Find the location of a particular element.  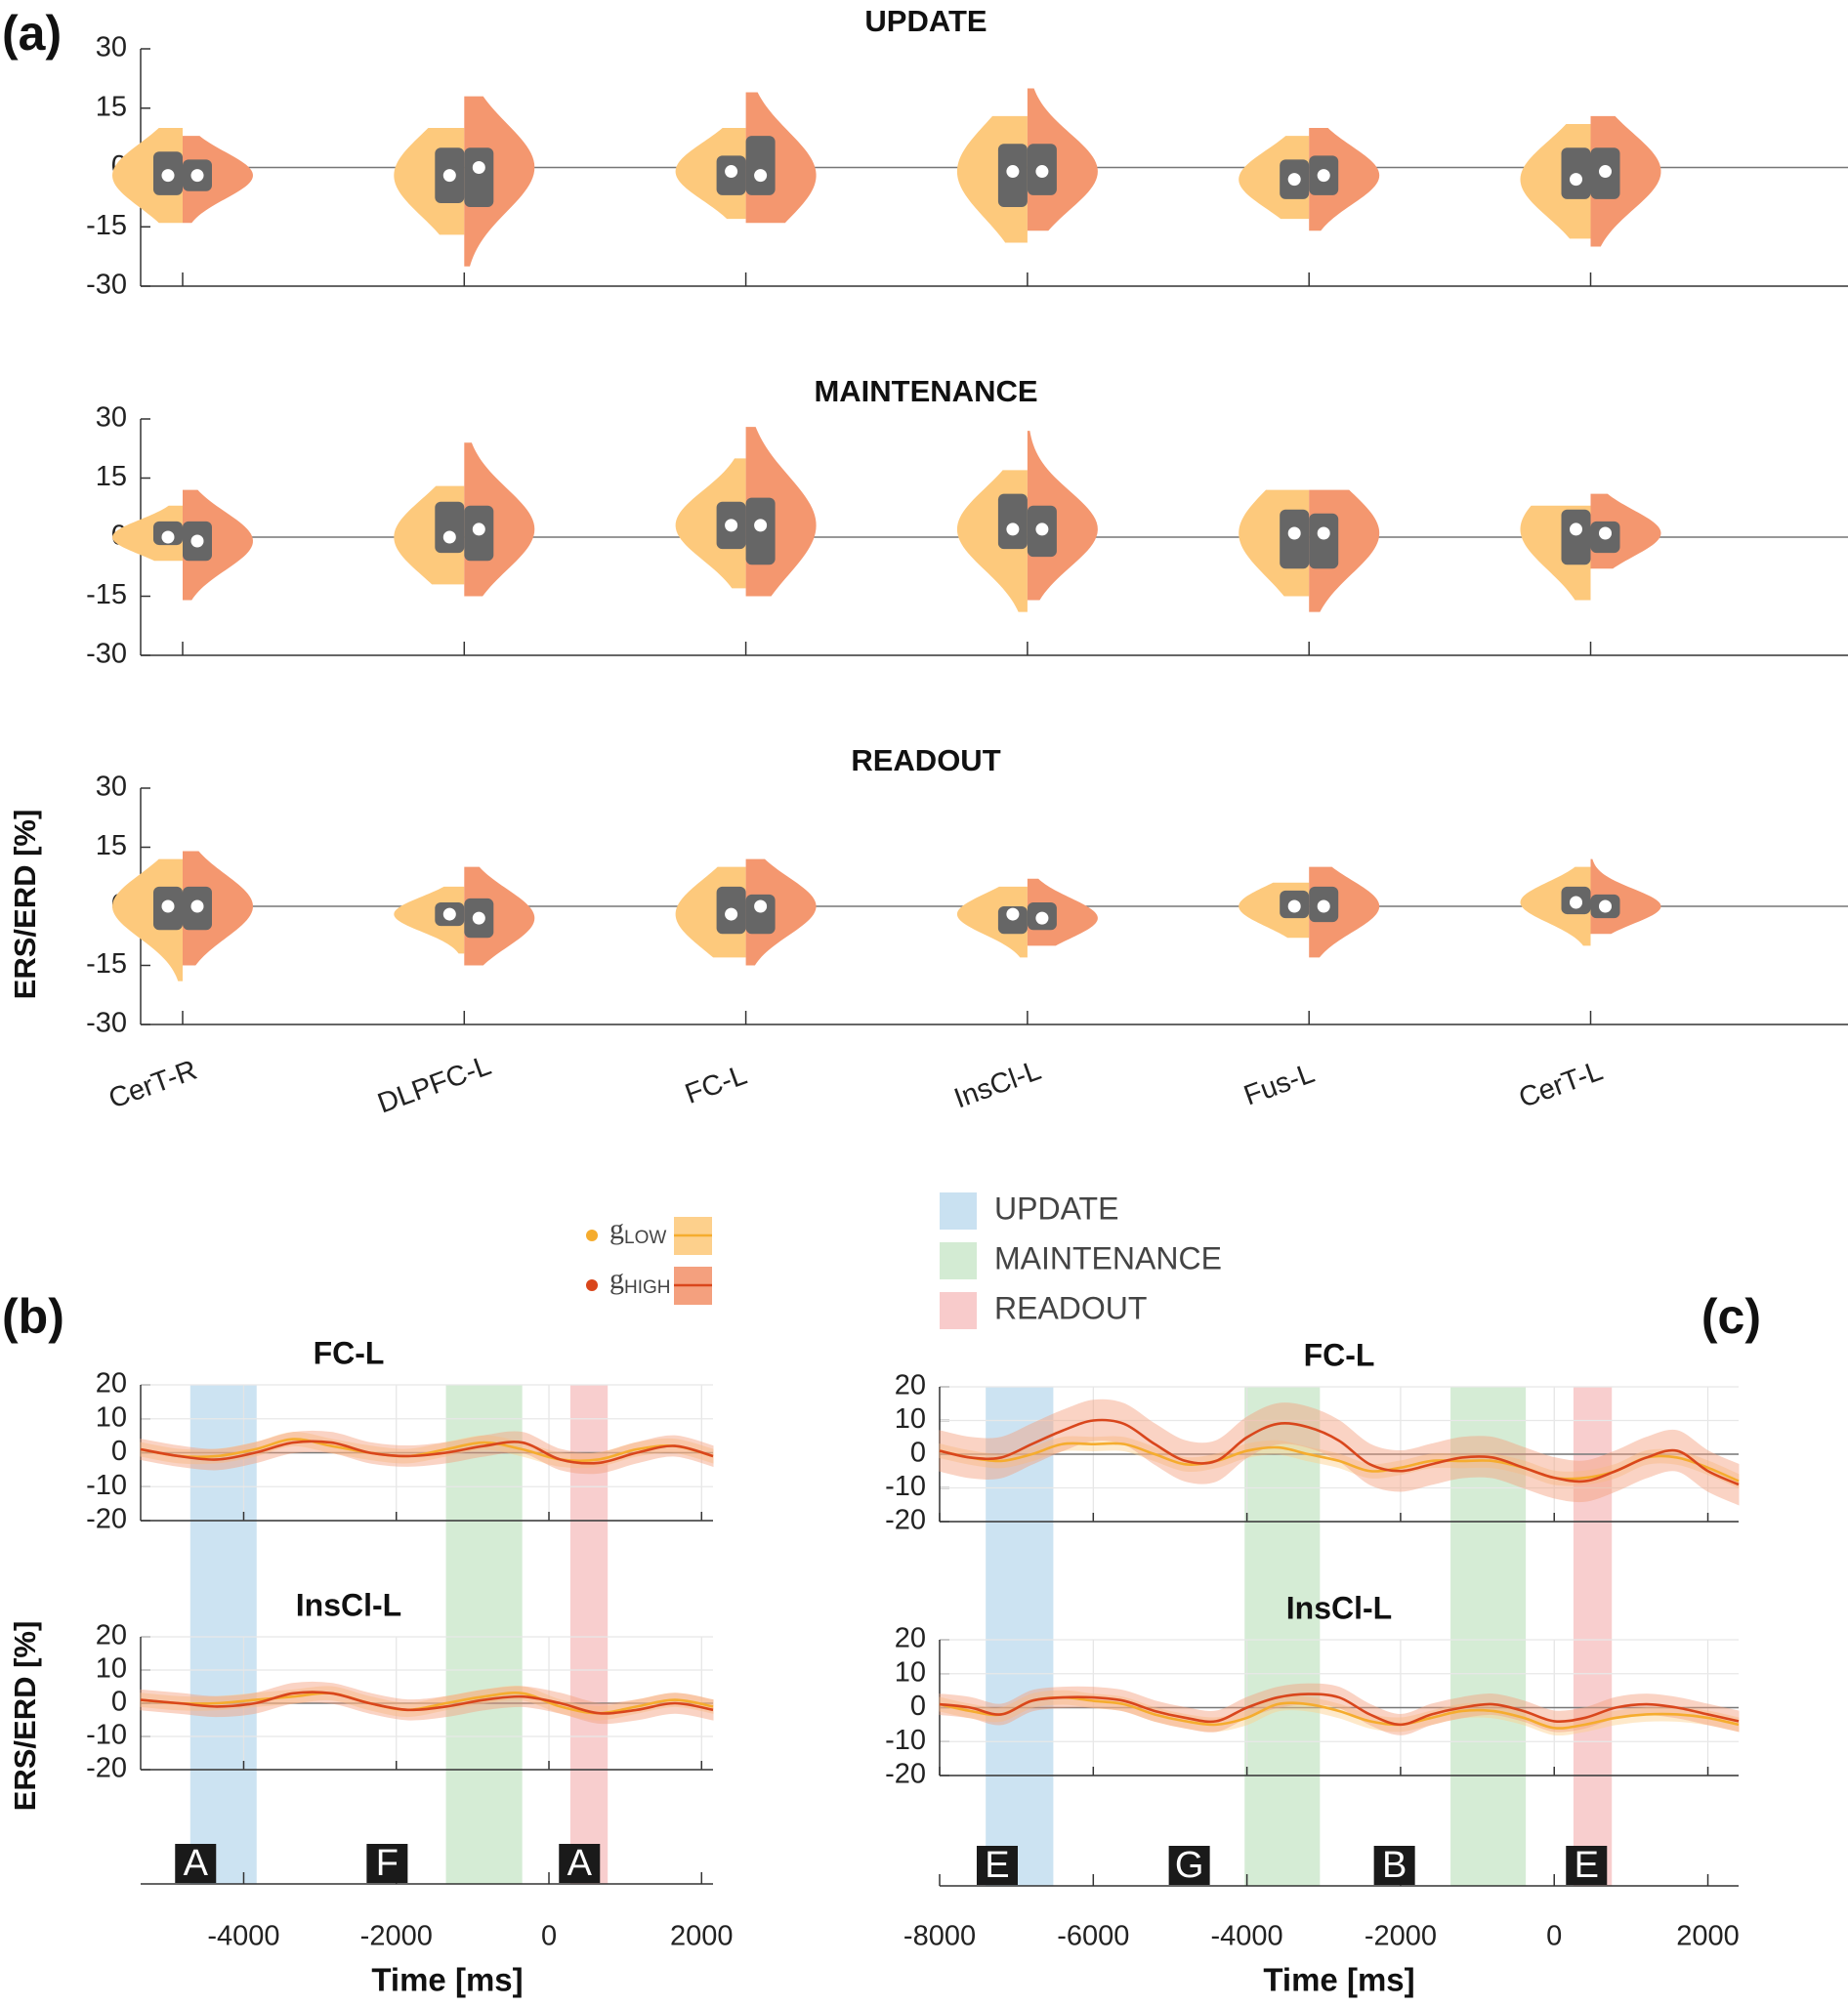

x-tick-label: -6000 is located at coordinates (1093, 1936).